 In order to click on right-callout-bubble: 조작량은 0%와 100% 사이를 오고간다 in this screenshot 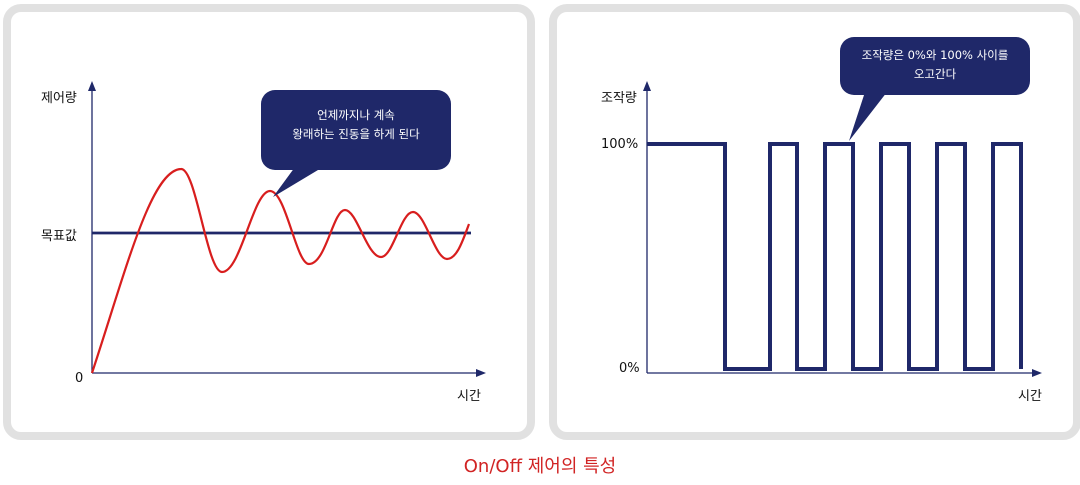, I will do `click(935, 66)`.